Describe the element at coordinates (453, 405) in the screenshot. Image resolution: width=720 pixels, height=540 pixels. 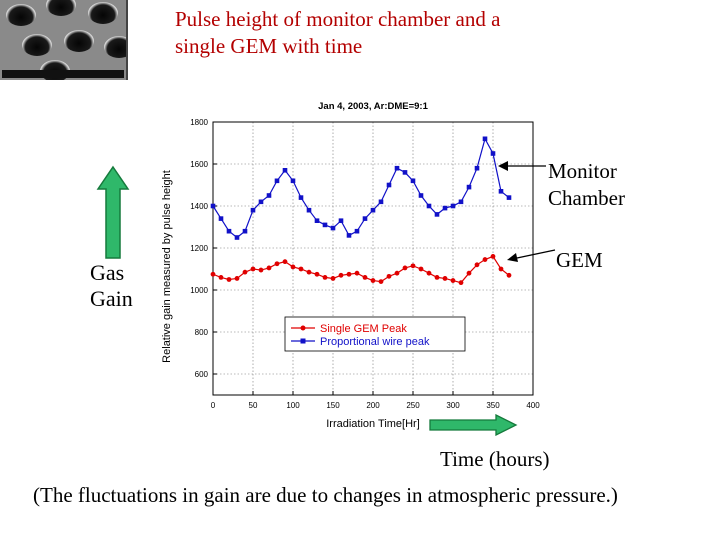
I see `x-tick-label: 300` at that location.